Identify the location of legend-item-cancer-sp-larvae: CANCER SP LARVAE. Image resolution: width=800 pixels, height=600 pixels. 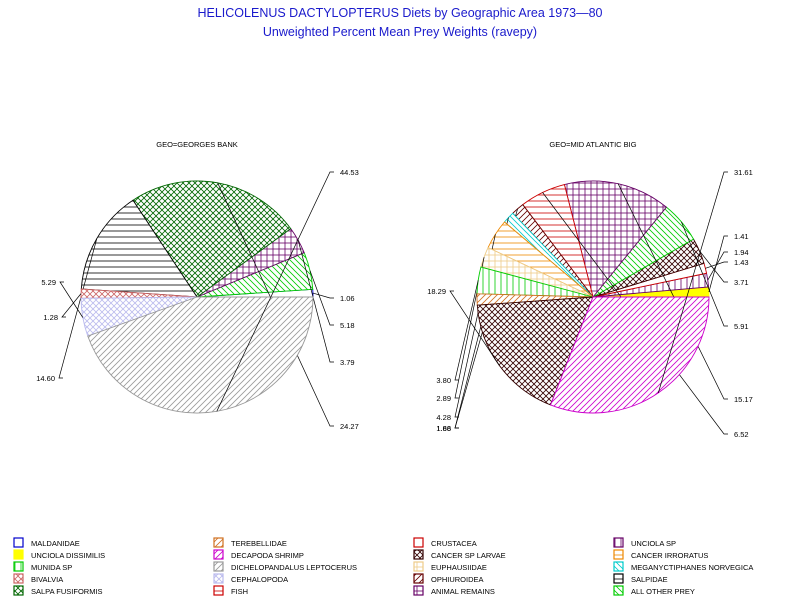
(459, 554).